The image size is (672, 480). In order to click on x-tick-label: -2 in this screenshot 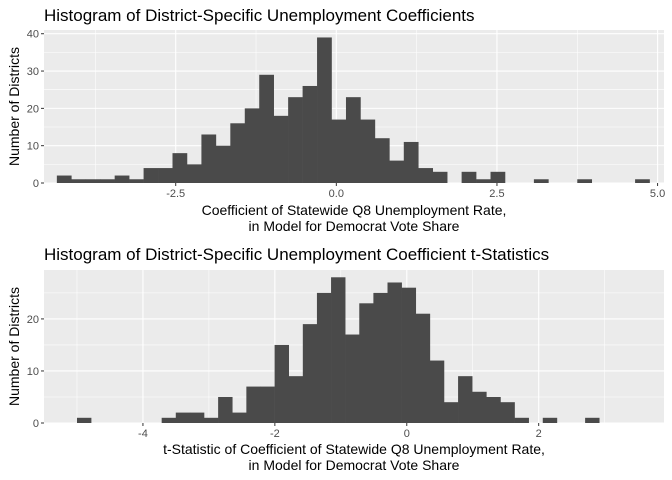, I will do `click(275, 434)`.